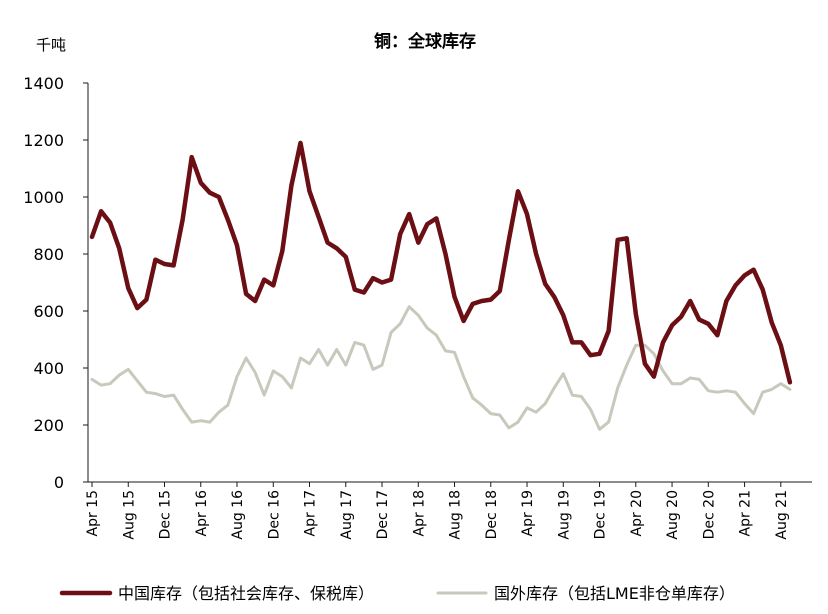  Describe the element at coordinates (129, 515) in the screenshot. I see `x-tick-label: Aug 15` at that location.